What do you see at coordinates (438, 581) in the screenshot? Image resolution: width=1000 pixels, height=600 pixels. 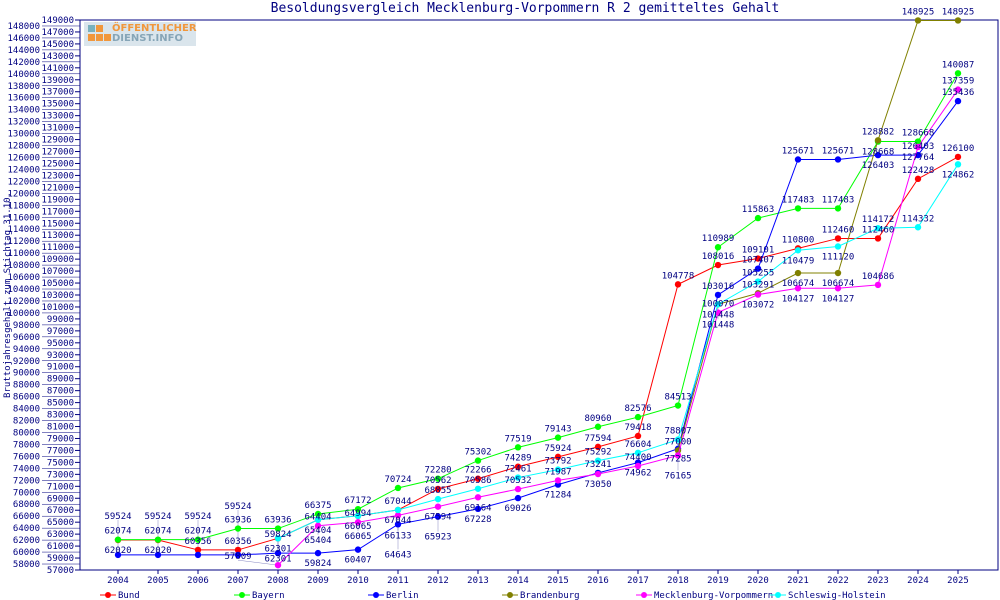 I see `x-tick-label: 2012` at bounding box center [438, 581].